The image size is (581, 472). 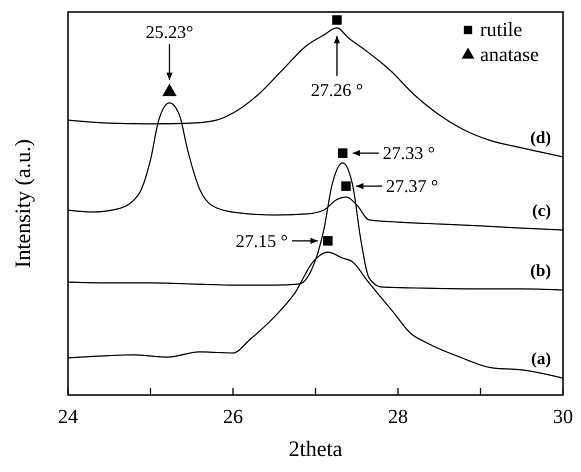 I want to click on annotation: 27.37 °, so click(x=412, y=186).